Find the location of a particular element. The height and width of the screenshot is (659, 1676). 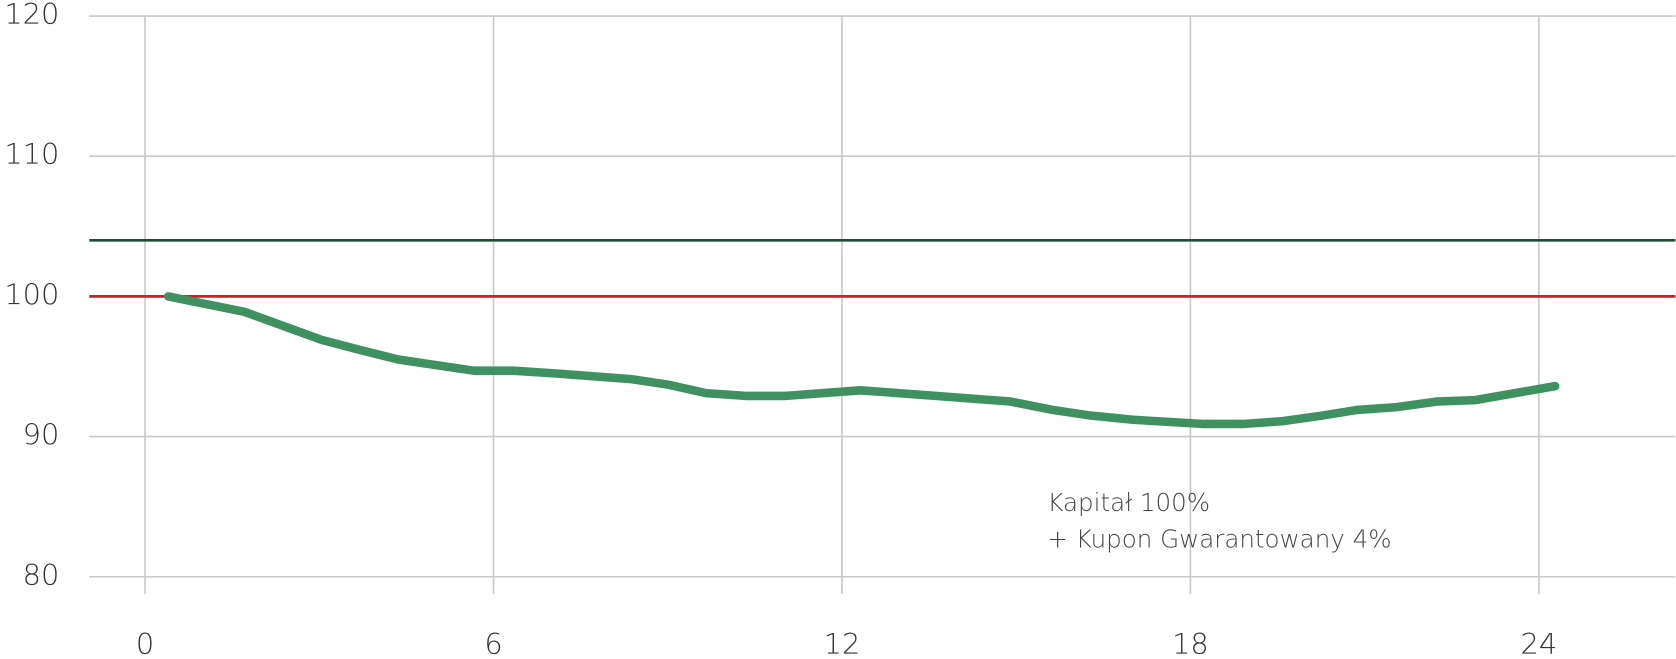

y-tick-label: 100 is located at coordinates (31, 294).